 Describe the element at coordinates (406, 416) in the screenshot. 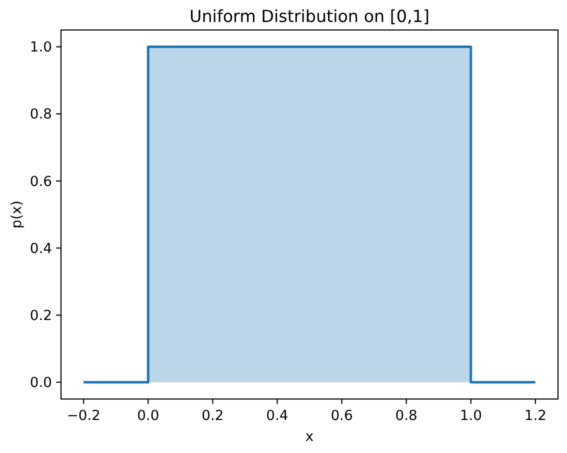

I see `x-tick-label: 0.8` at that location.